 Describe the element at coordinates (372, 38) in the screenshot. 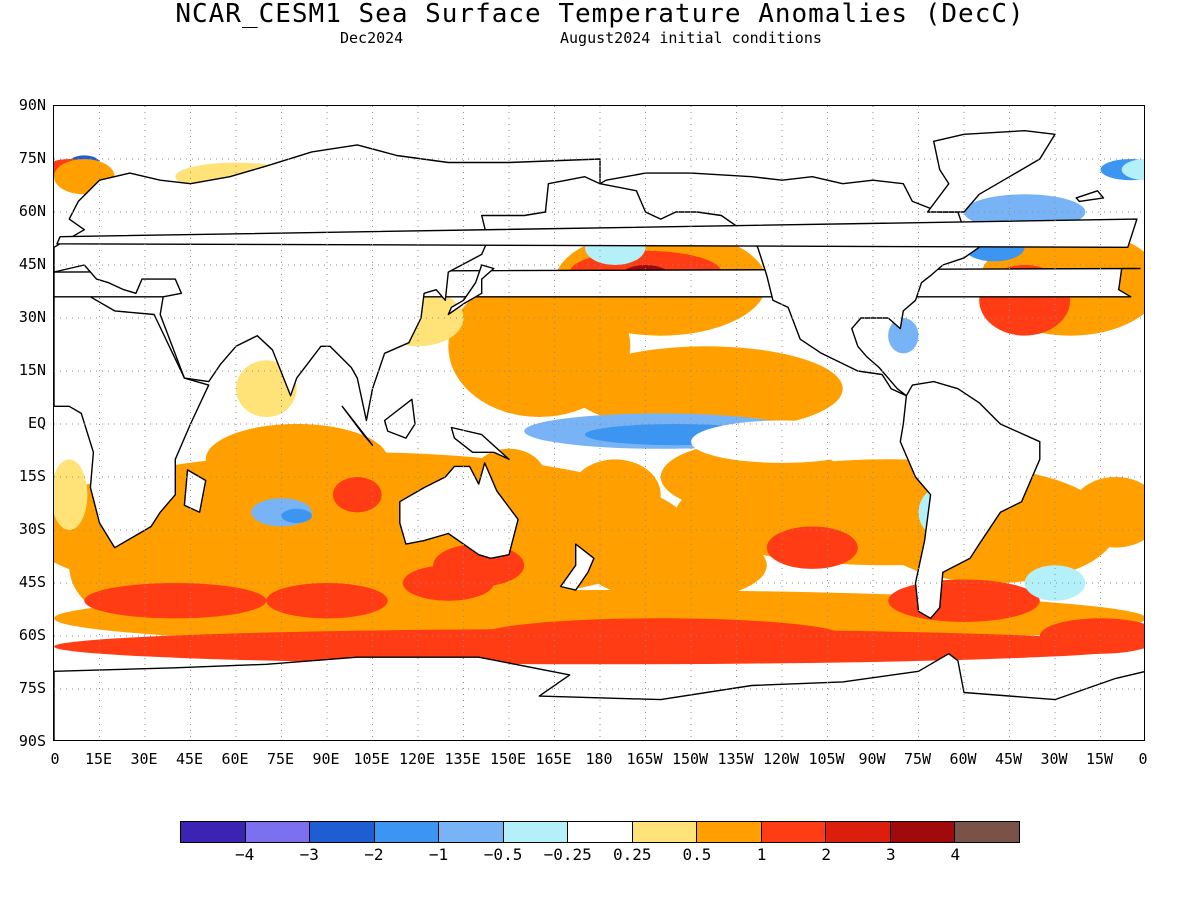

I see `valid-month-label: Dec2024` at that location.